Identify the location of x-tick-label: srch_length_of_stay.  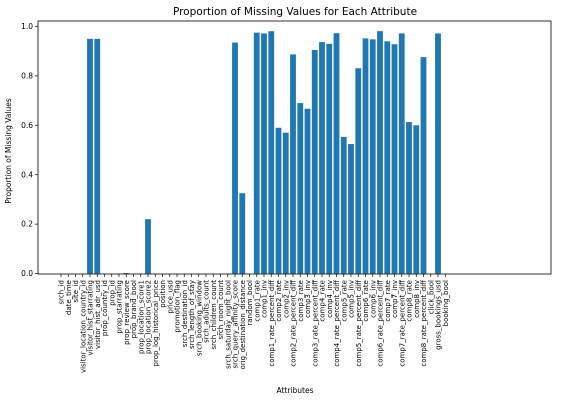
(192, 314).